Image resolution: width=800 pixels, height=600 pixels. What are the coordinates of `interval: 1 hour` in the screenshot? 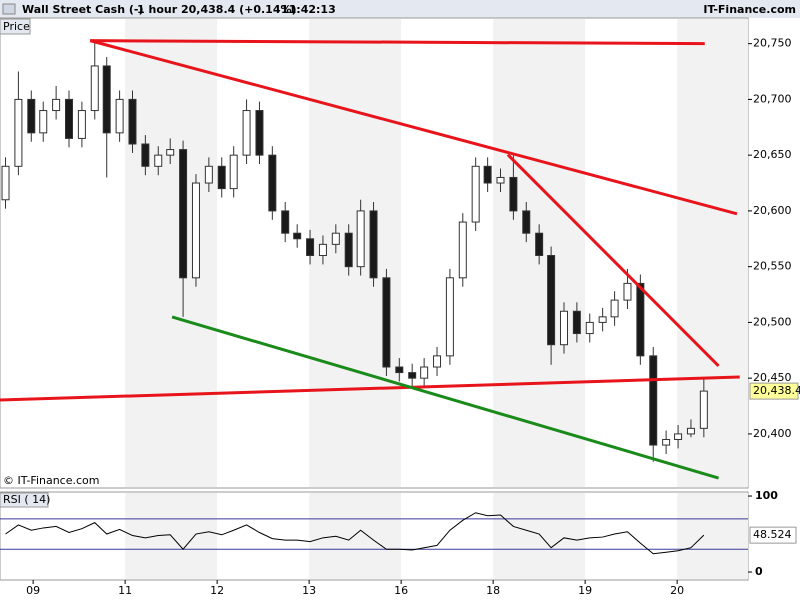 It's located at (157, 9).